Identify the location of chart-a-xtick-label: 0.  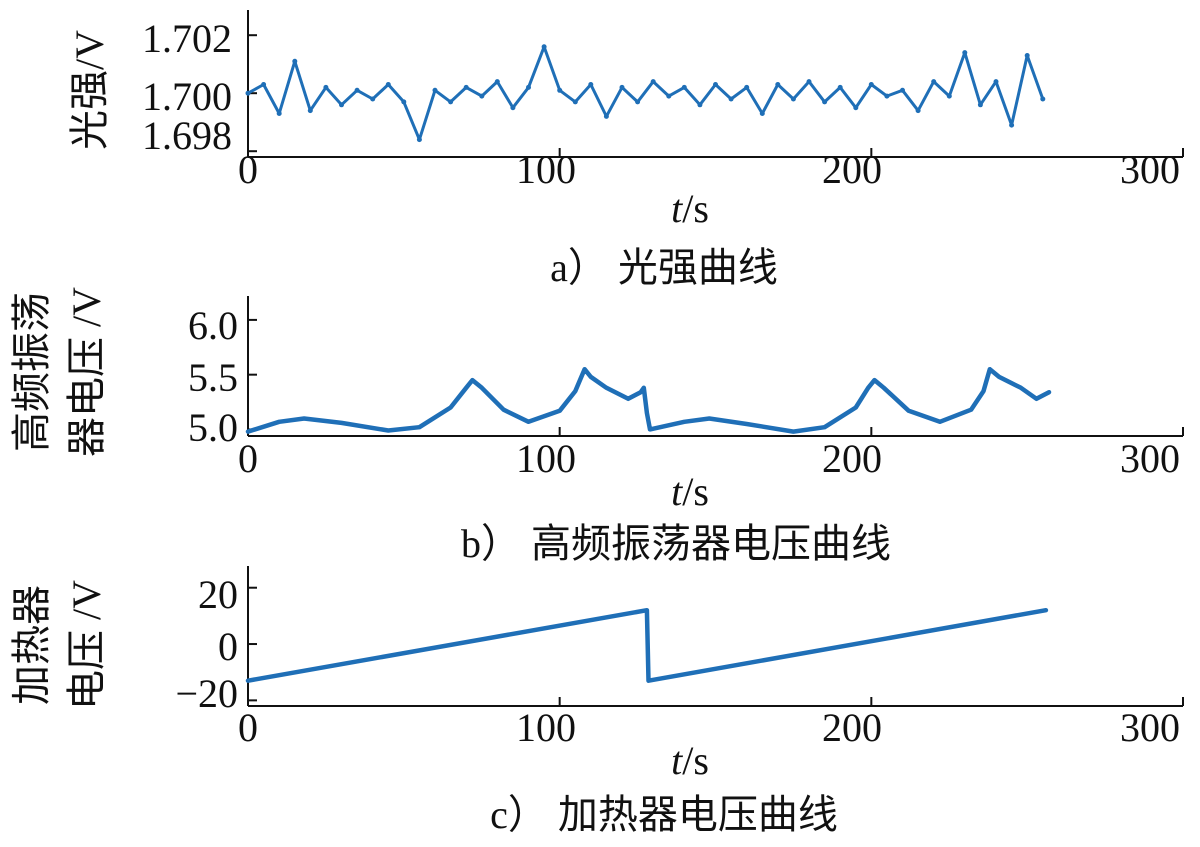
(248, 169).